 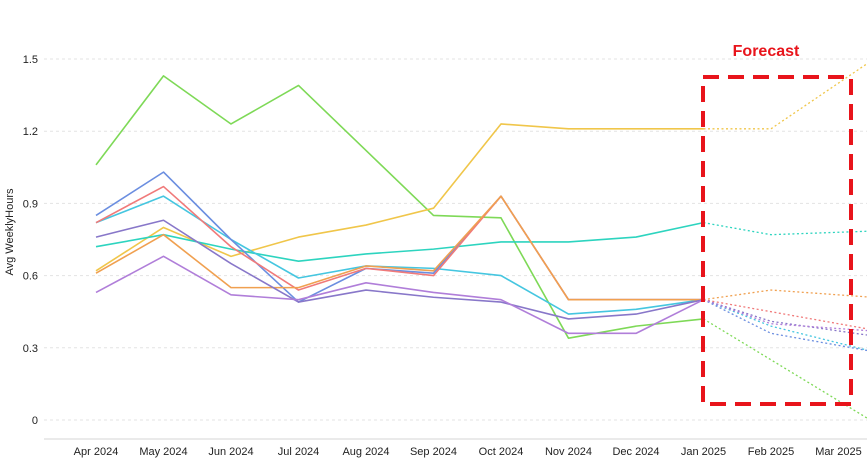 I want to click on x-tick-label: May 2024, so click(x=163, y=452).